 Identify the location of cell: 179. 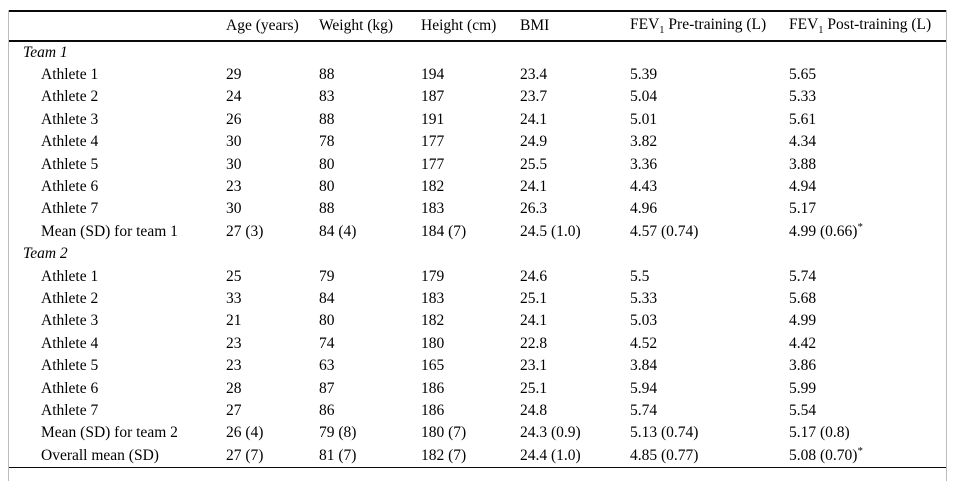
(433, 276).